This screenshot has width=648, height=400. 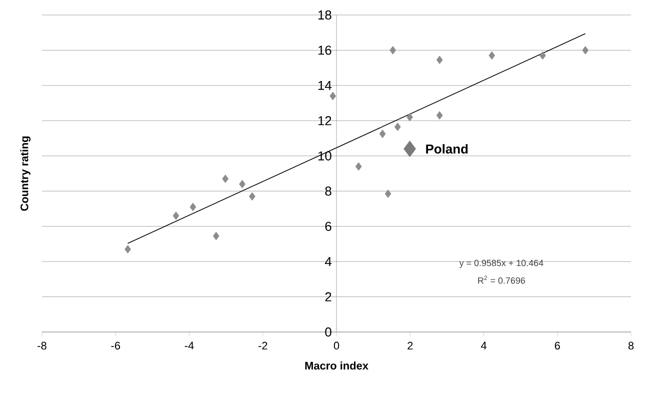 What do you see at coordinates (336, 366) in the screenshot?
I see `x-axis-title: Macro index` at bounding box center [336, 366].